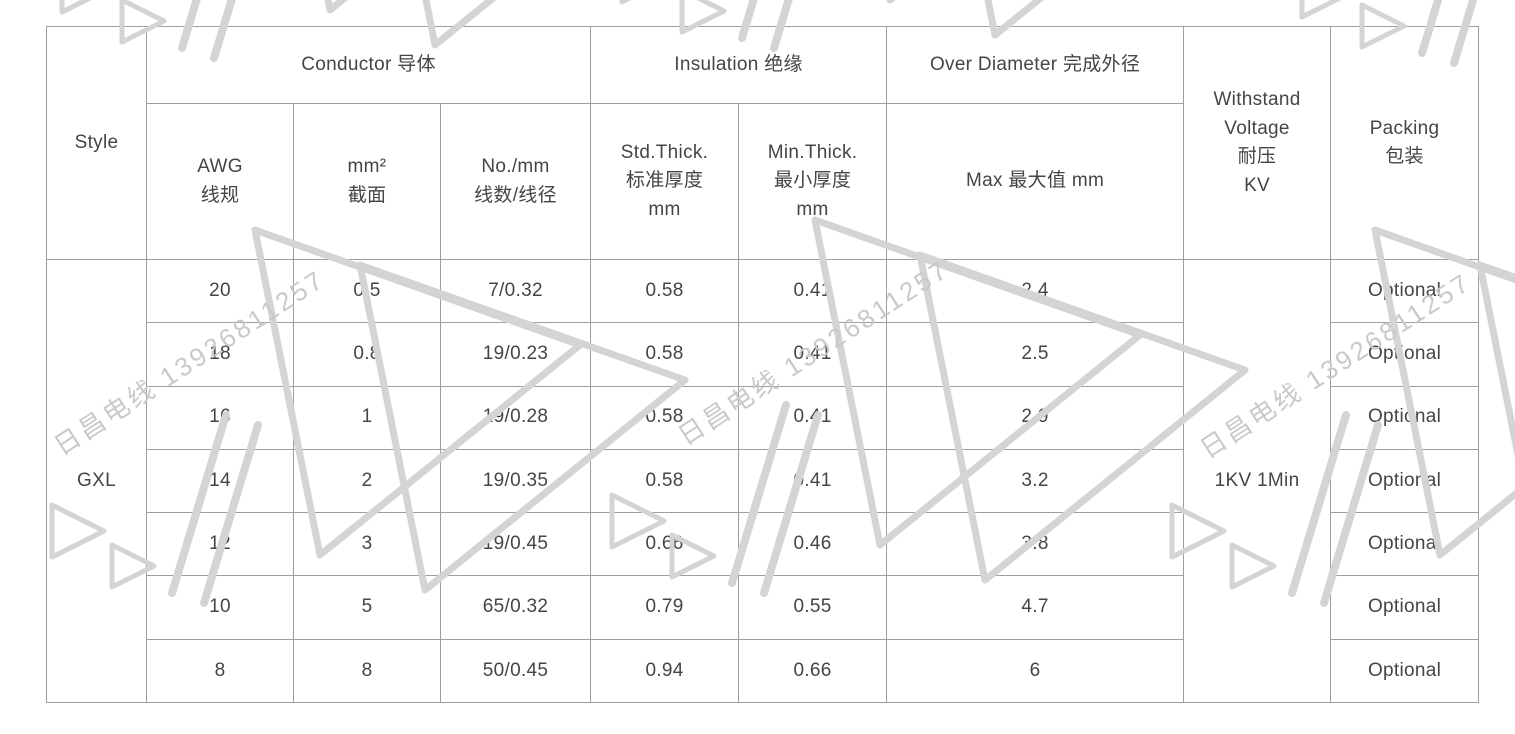 This screenshot has width=1515, height=734. What do you see at coordinates (1035, 354) in the screenshot?
I see `cell-max: 2.5` at bounding box center [1035, 354].